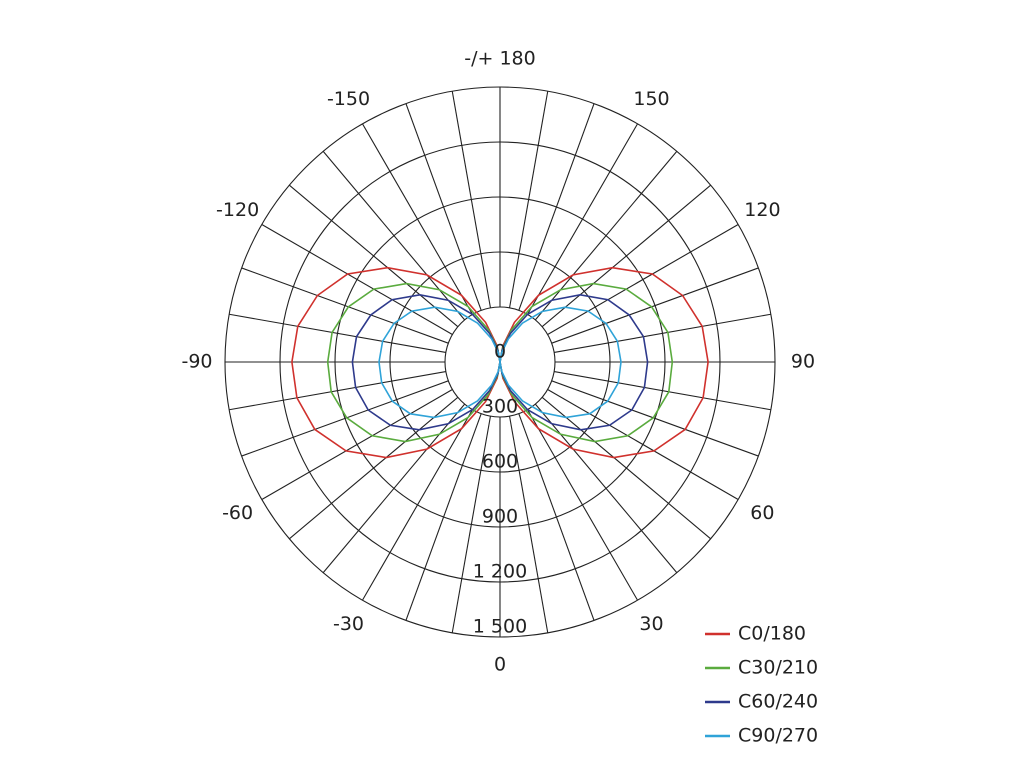 The image size is (1024, 768). What do you see at coordinates (500, 462) in the screenshot?
I see `r-tick-label: 600` at bounding box center [500, 462].